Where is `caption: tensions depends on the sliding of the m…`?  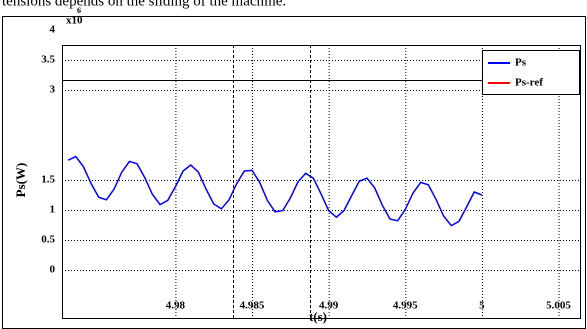 caption: tensions depends on the sliding of the m… is located at coordinates (144, 4).